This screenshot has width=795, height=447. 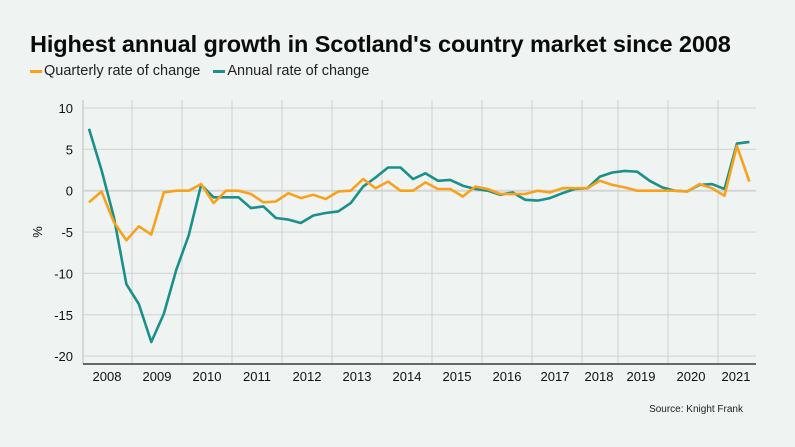 What do you see at coordinates (298, 71) in the screenshot?
I see `legend-label-annual: Annual rate of change` at bounding box center [298, 71].